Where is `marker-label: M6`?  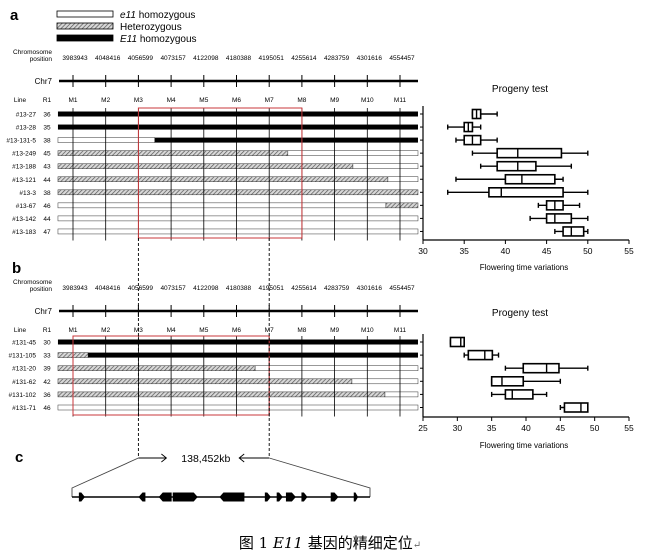
marker-label: M6 is located at coordinates (236, 330).